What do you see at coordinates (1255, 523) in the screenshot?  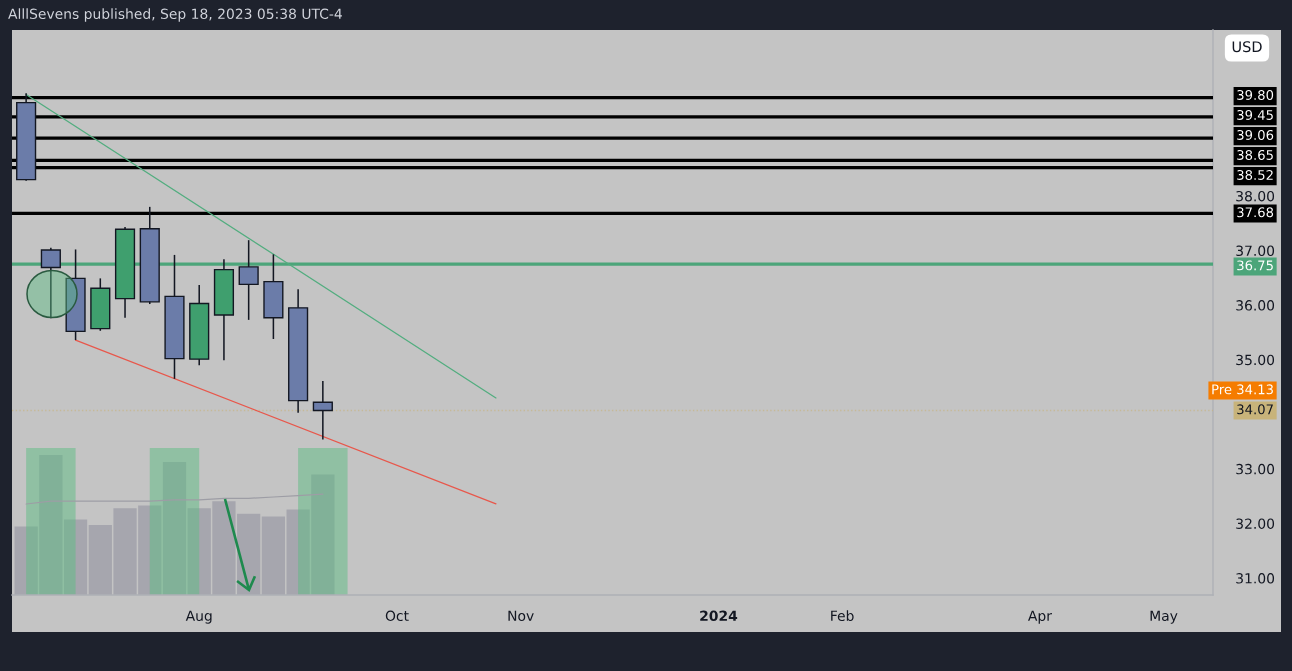 I see `y-tick-label: 32.00` at bounding box center [1255, 523].